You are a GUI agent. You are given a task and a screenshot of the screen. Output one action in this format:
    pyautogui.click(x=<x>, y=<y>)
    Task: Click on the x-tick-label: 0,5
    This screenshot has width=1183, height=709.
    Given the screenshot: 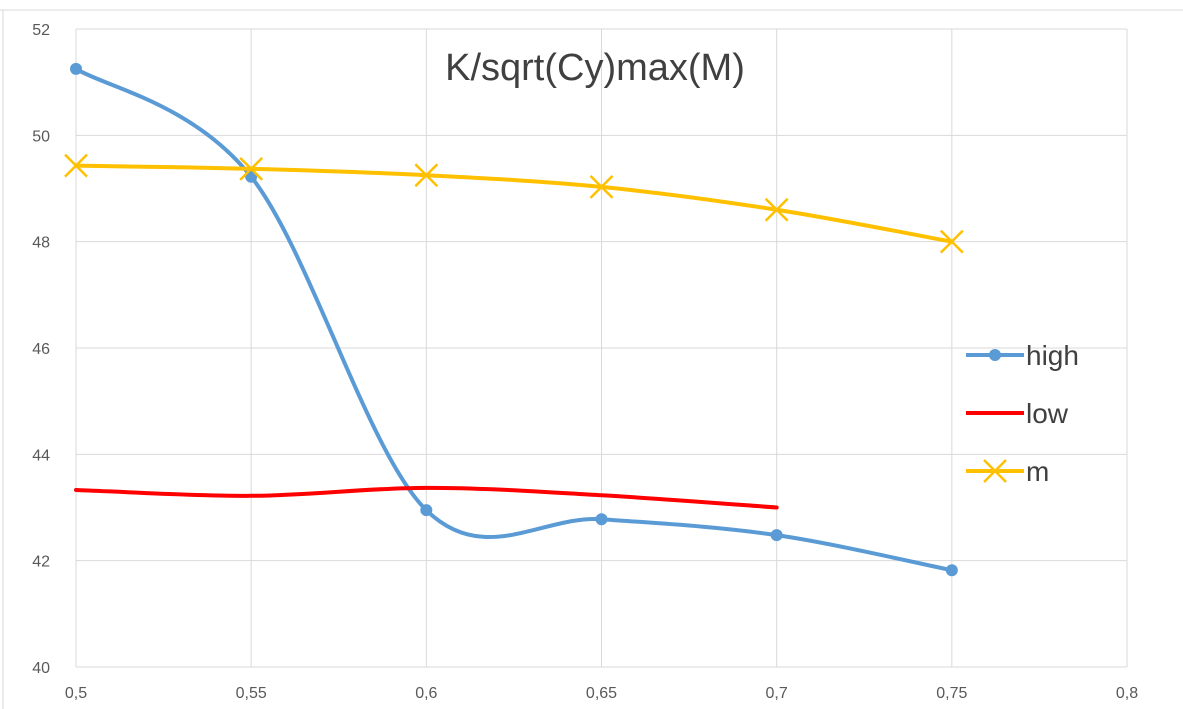 What is the action you would take?
    pyautogui.click(x=76, y=693)
    